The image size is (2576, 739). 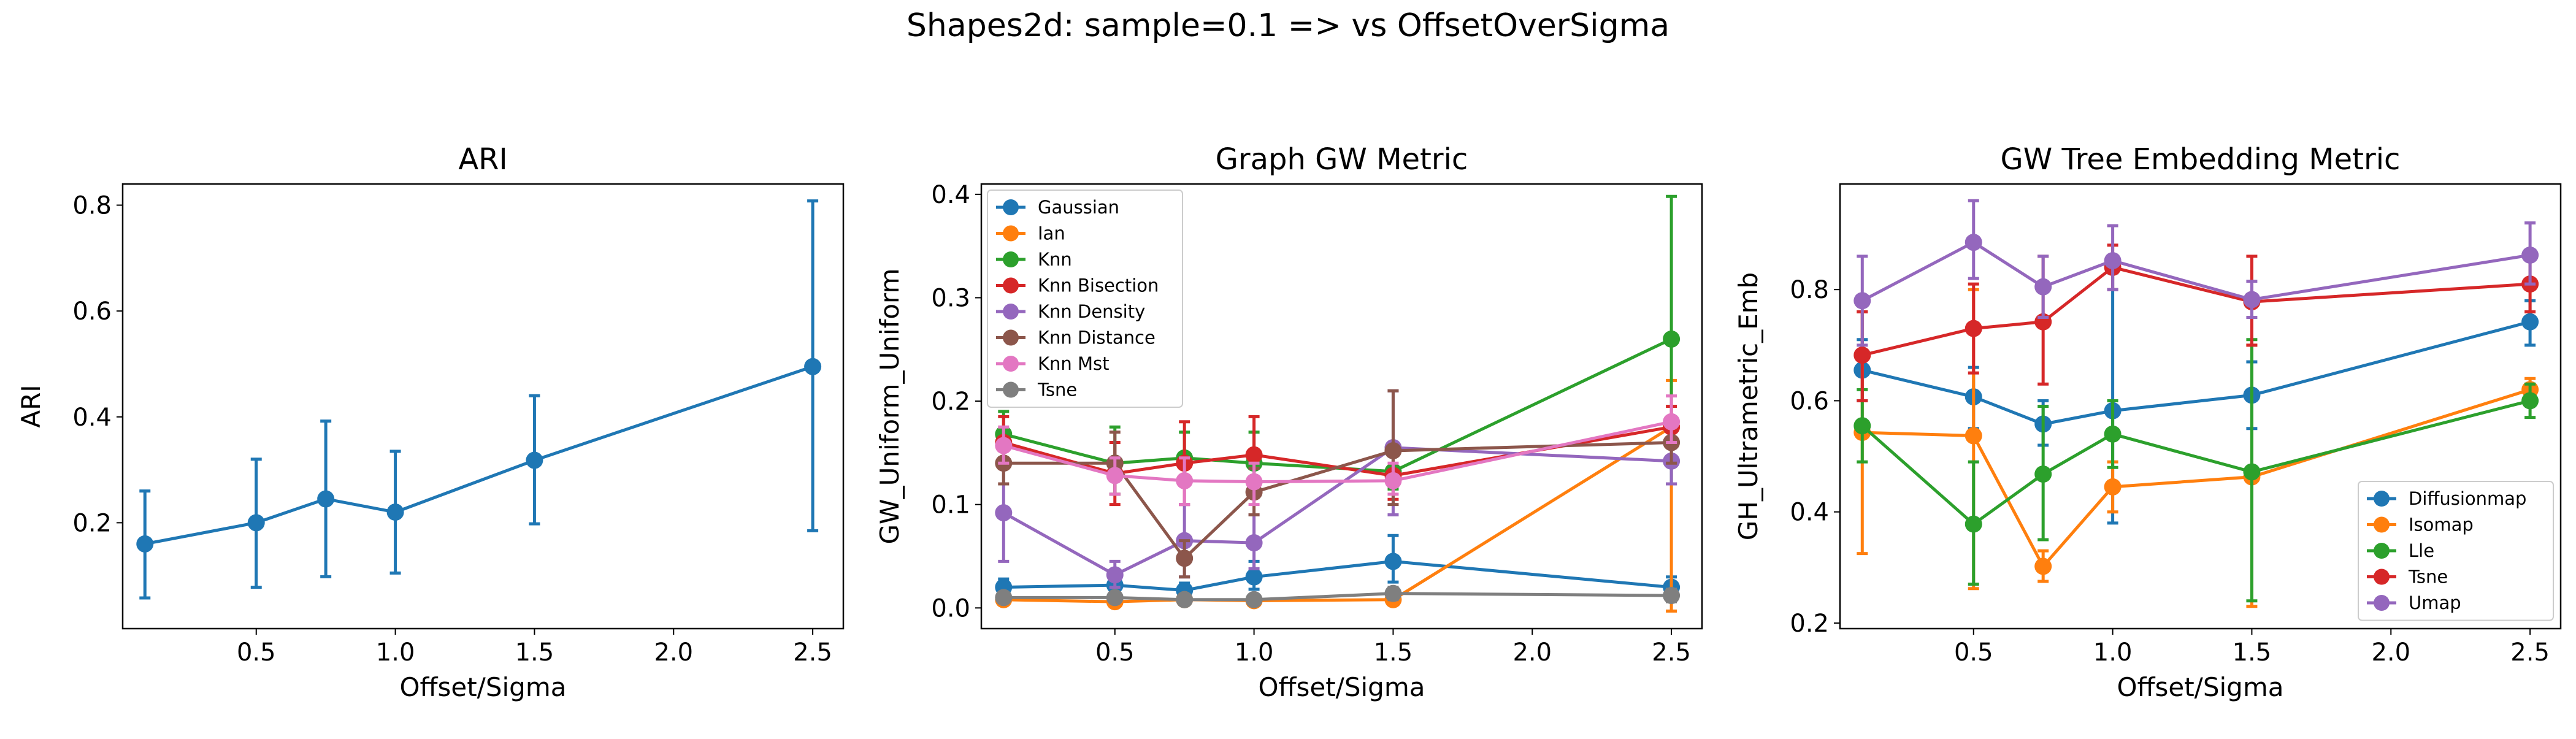 What do you see at coordinates (1074, 363) in the screenshot?
I see `legend-label: Knn Mst` at bounding box center [1074, 363].